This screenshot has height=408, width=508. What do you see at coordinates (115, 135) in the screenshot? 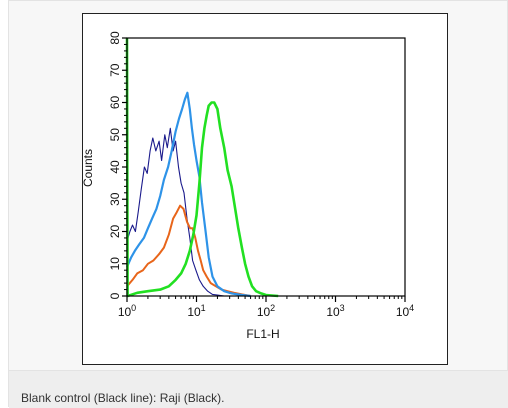
I see `y-tick-label: 50` at bounding box center [115, 135].